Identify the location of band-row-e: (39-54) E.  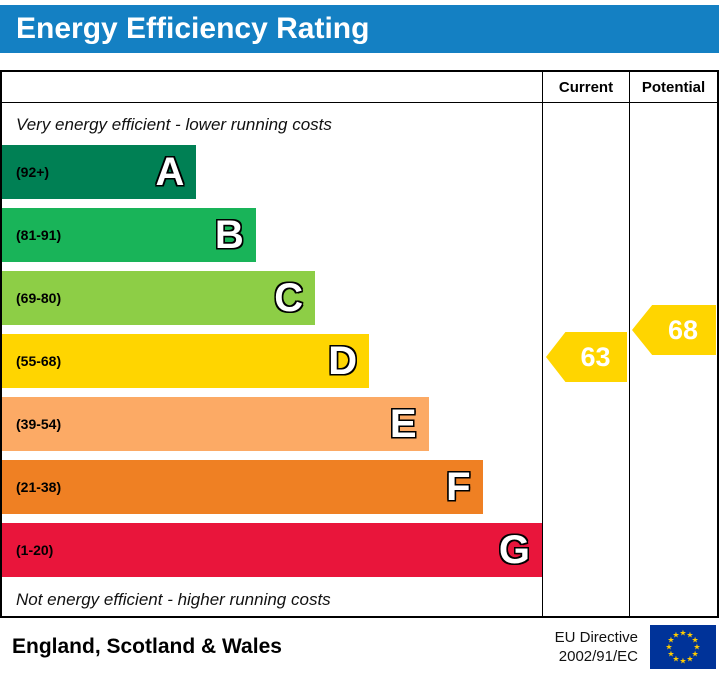
(272, 424).